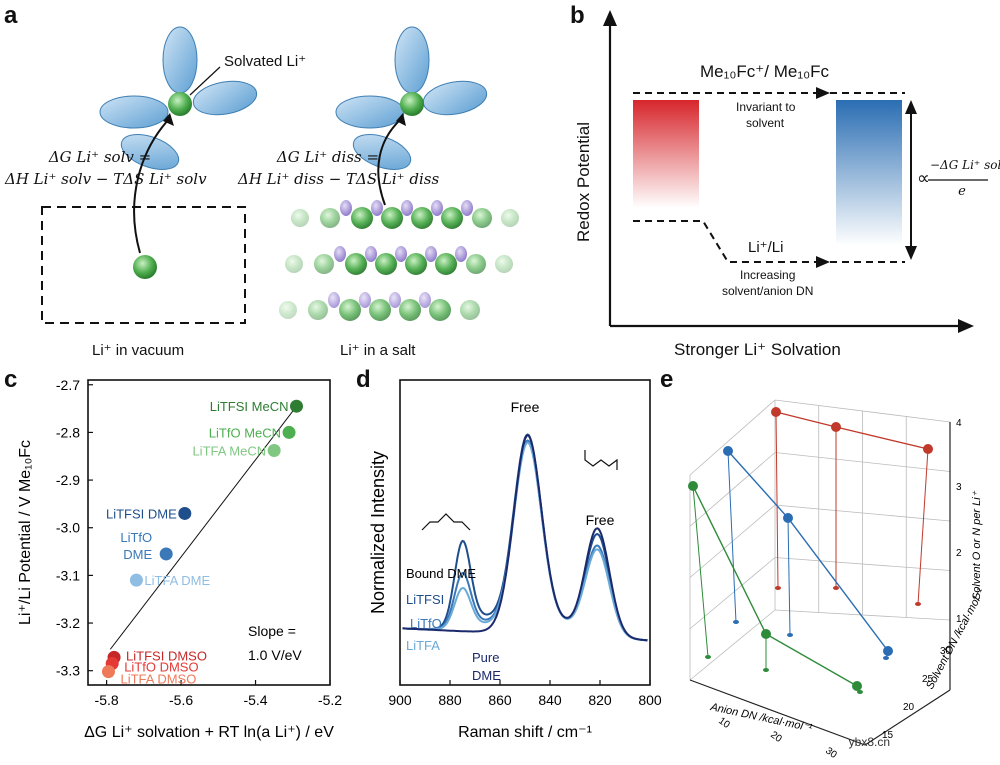 The image size is (1000, 765). What do you see at coordinates (330, 700) in the screenshot?
I see `c-x-tick-label: -5.2` at bounding box center [330, 700].